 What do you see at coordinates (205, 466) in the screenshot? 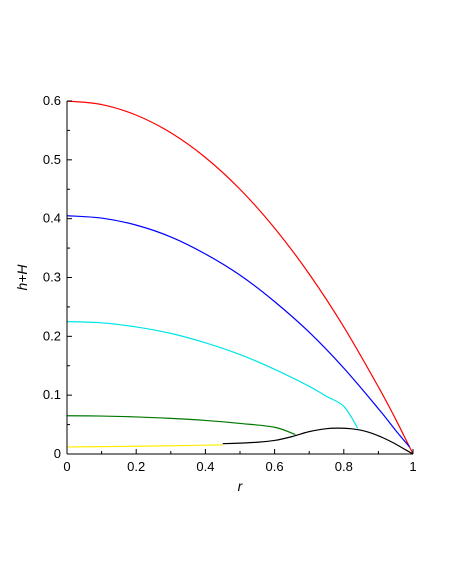
I see `x-tick-label: 0.4` at bounding box center [205, 466].